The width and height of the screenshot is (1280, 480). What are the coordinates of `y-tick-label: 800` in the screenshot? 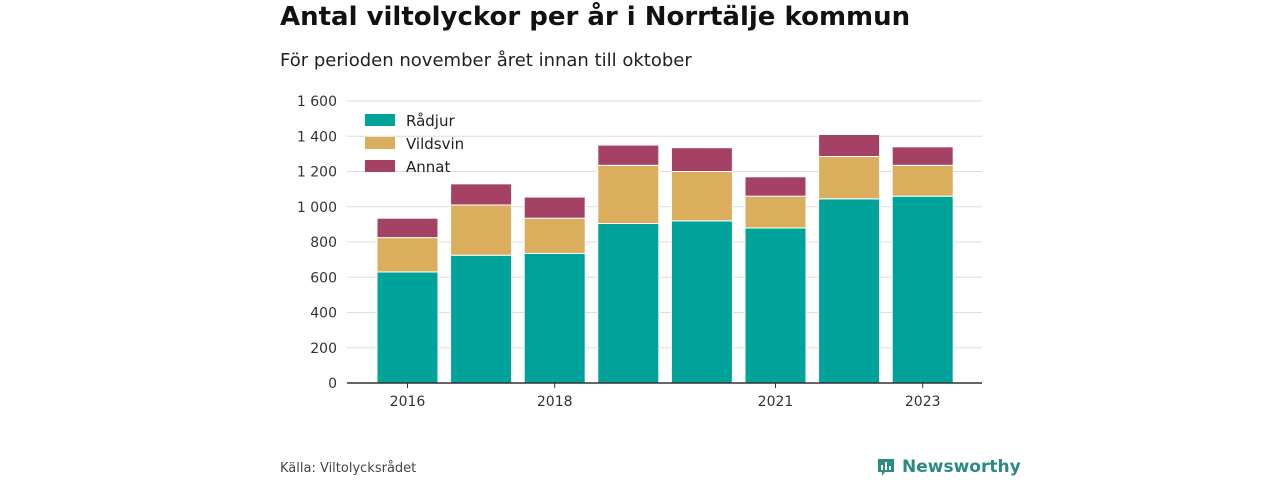 It's located at (323, 243).